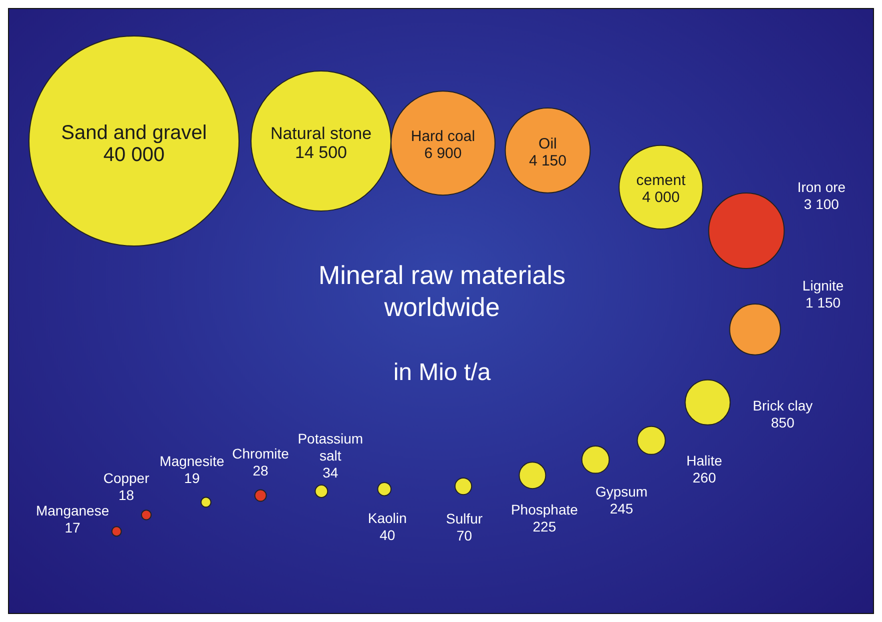 The image size is (882, 622). What do you see at coordinates (192, 461) in the screenshot?
I see `category-label: Magnesite` at bounding box center [192, 461].